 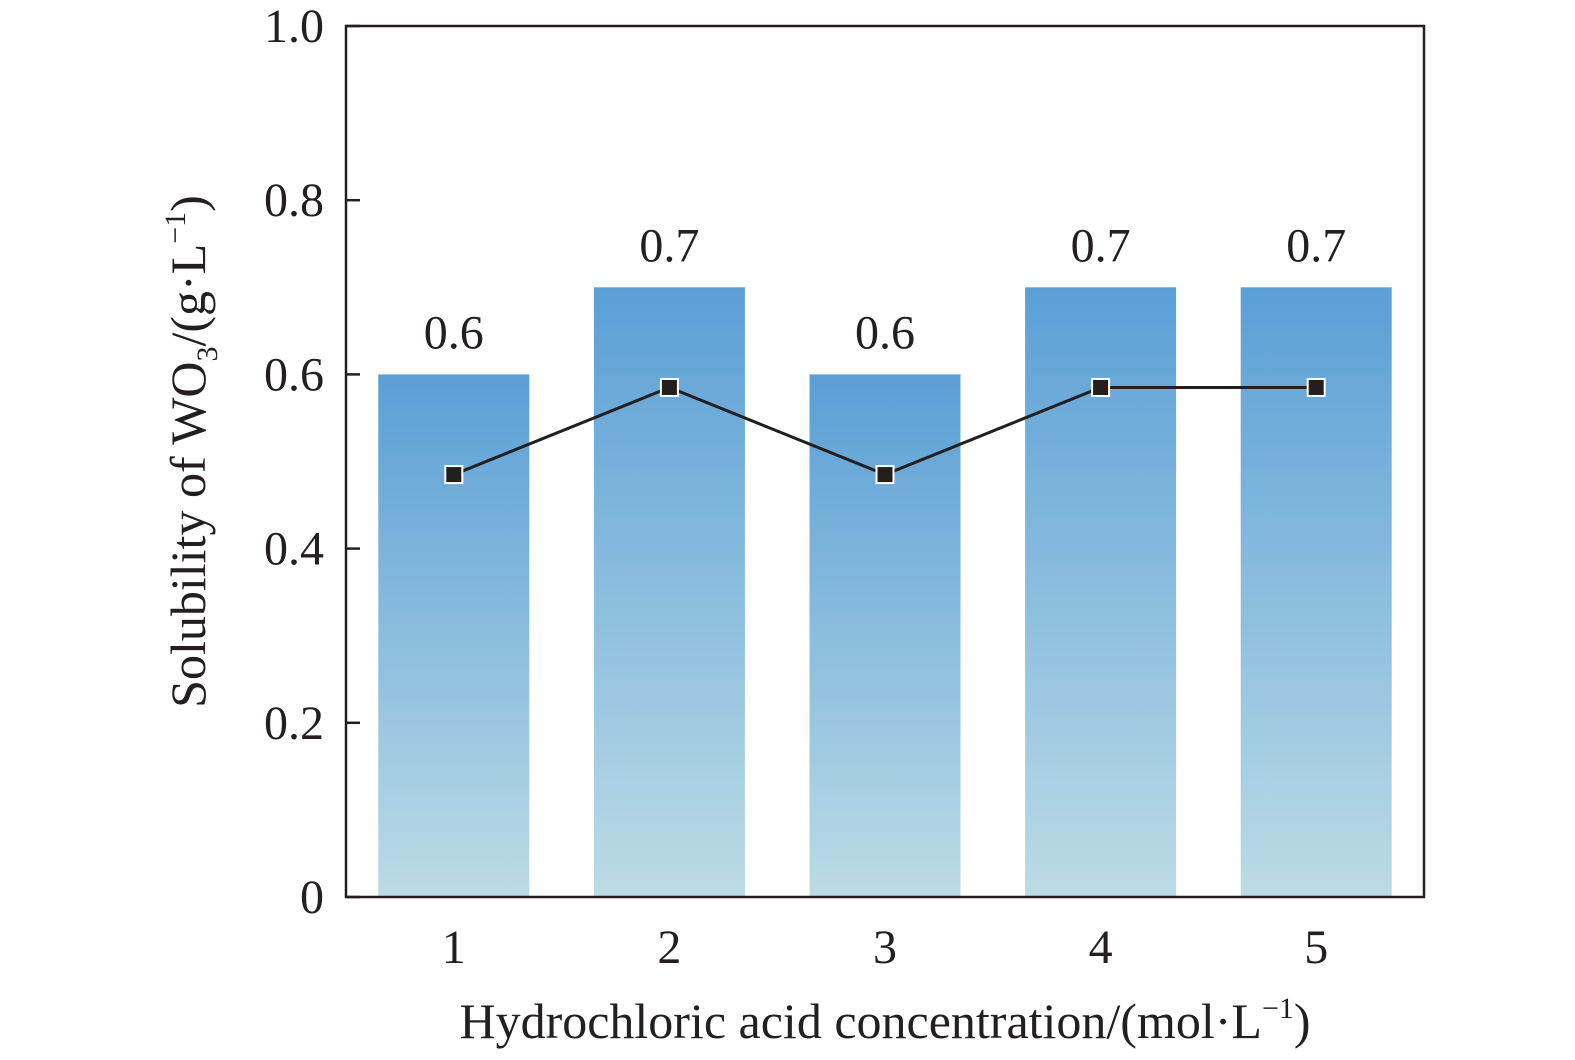 I want to click on x-axis-title-end: ), so click(x=1302, y=1021).